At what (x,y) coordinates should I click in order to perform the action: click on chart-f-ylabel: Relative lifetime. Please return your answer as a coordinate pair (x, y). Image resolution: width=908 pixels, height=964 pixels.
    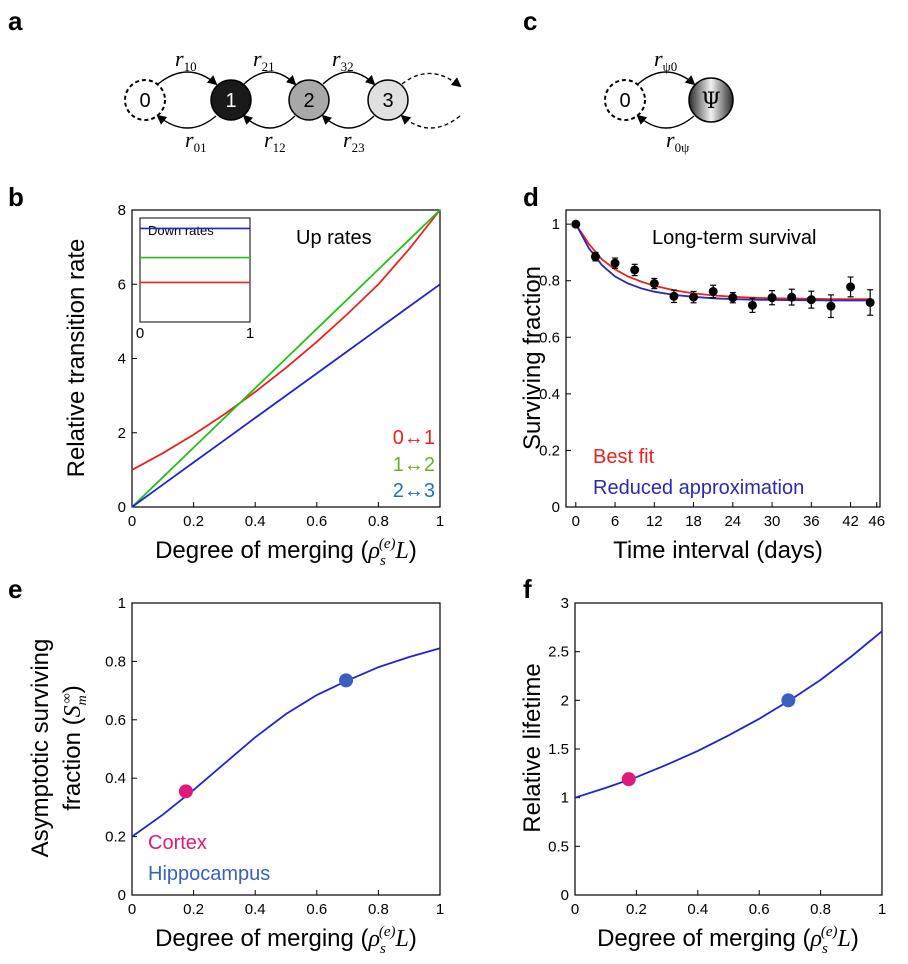
    Looking at the image, I should click on (532, 747).